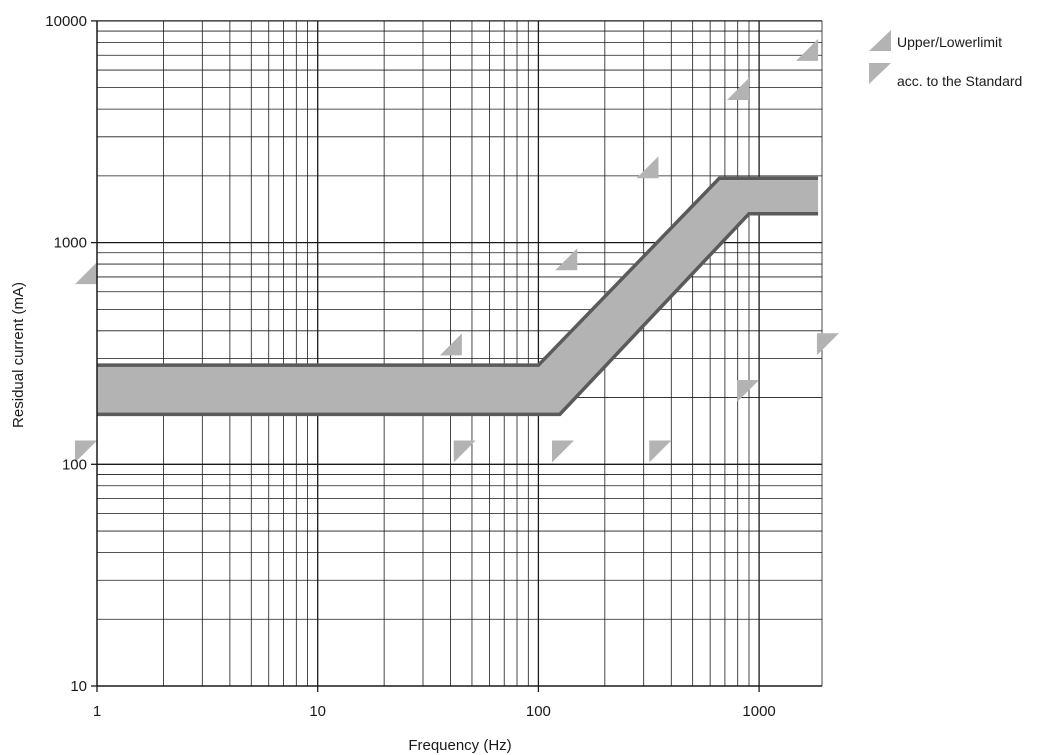 The image size is (1060, 755). Describe the element at coordinates (945, 59) in the screenshot. I see `legend: Upper/Lowerlimit acc. to the Standard` at that location.